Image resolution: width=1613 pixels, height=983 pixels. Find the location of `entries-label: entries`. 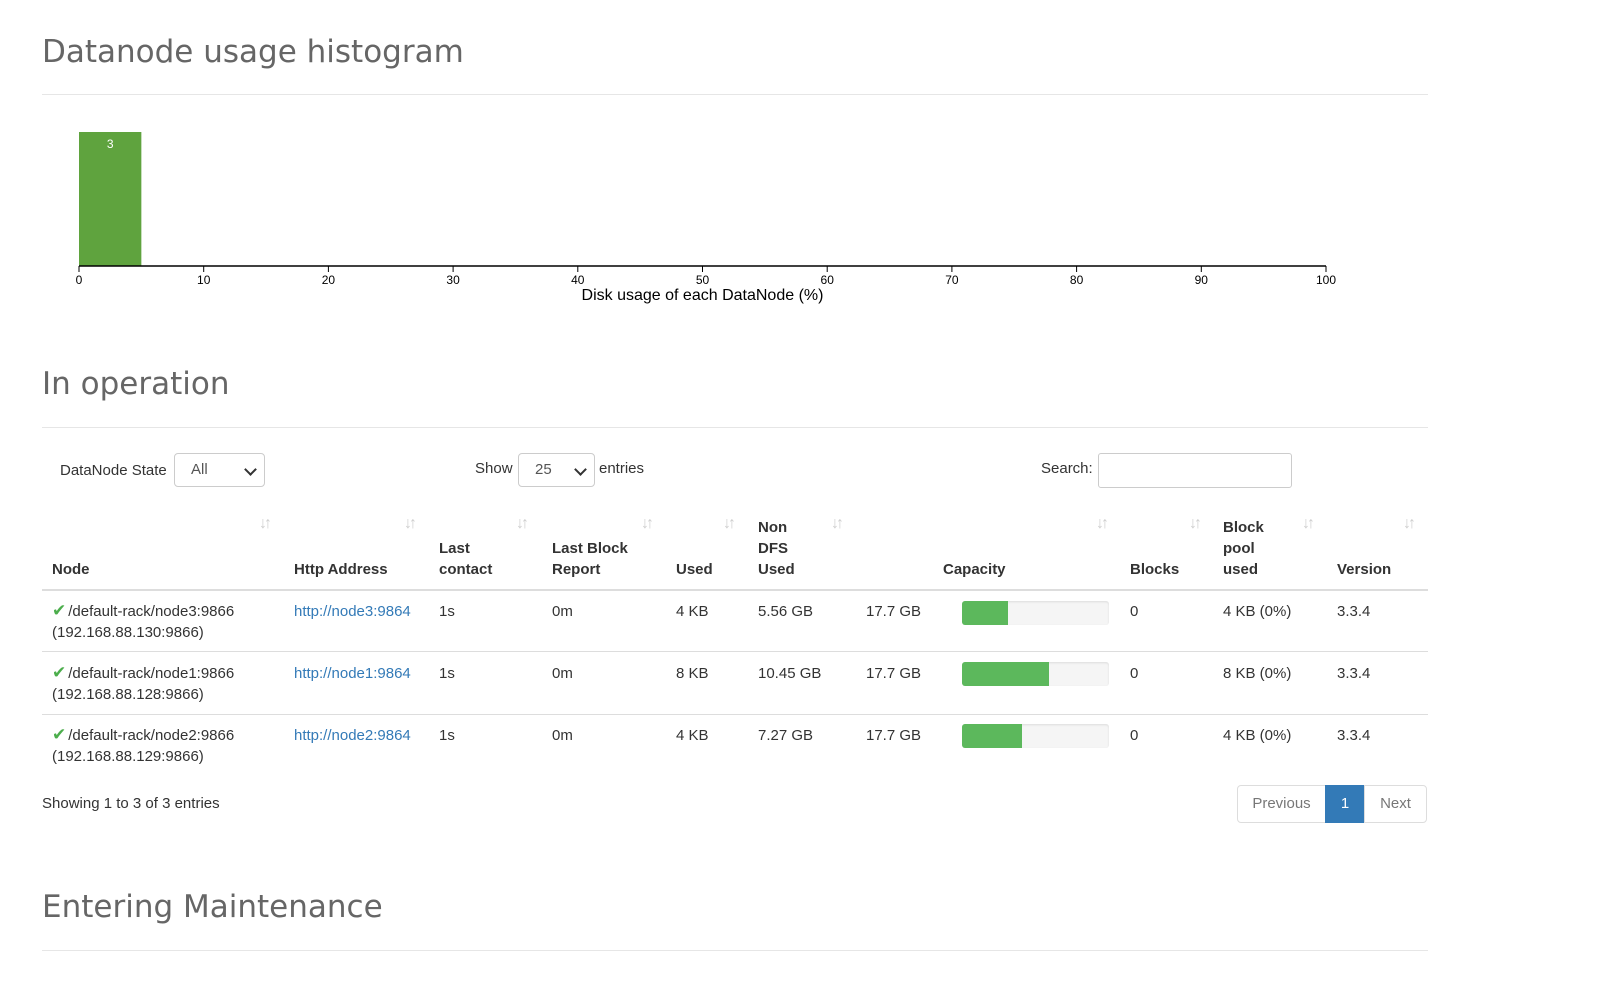

entries-label: entries is located at coordinates (622, 468).